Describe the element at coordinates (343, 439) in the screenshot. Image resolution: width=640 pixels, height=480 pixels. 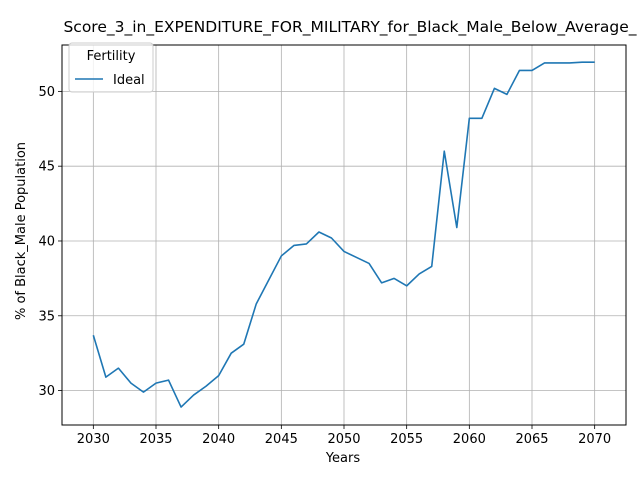
I see `x-tick-label: 2050` at that location.